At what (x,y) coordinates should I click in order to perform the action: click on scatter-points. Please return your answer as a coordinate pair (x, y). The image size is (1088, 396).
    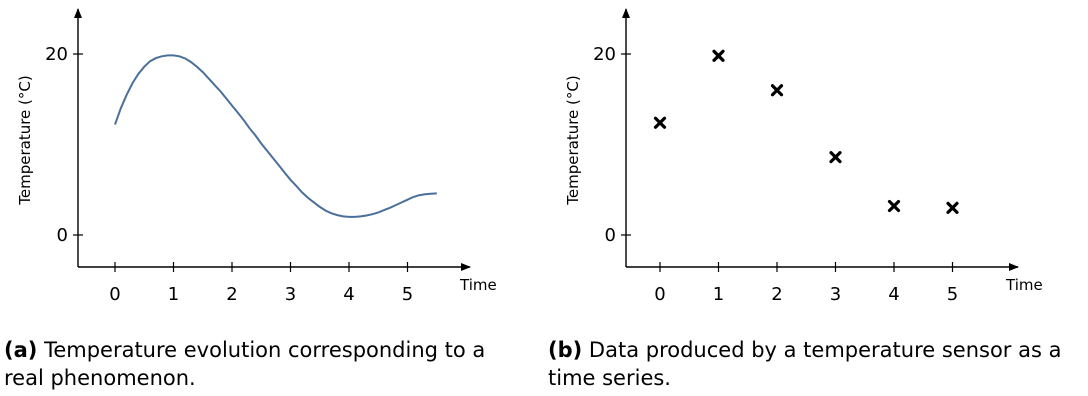
    Looking at the image, I should click on (806, 131).